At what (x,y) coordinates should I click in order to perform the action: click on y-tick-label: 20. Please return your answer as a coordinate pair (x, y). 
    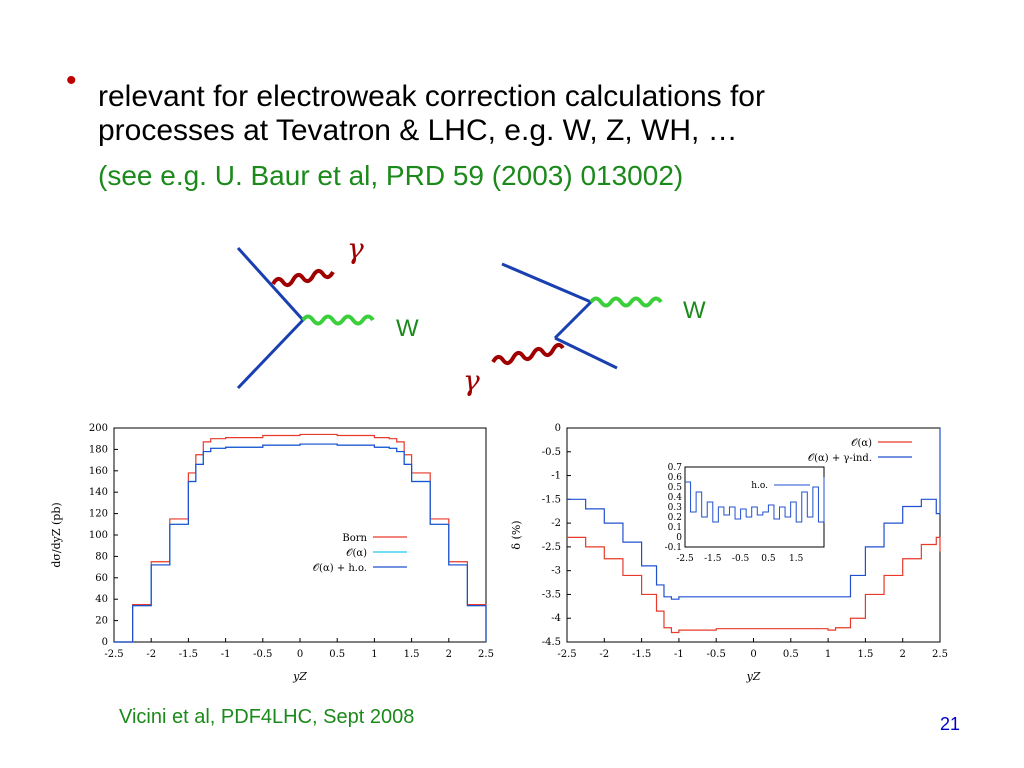
    Looking at the image, I should click on (101, 621).